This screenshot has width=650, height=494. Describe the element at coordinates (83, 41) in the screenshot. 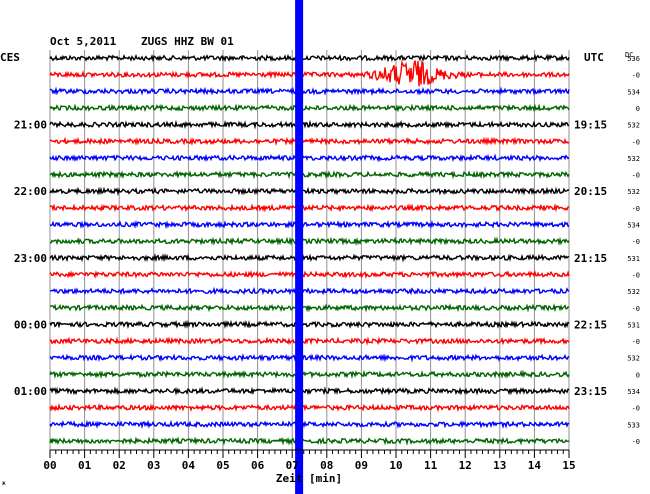

I see `header-date: Oct 5,2011` at that location.